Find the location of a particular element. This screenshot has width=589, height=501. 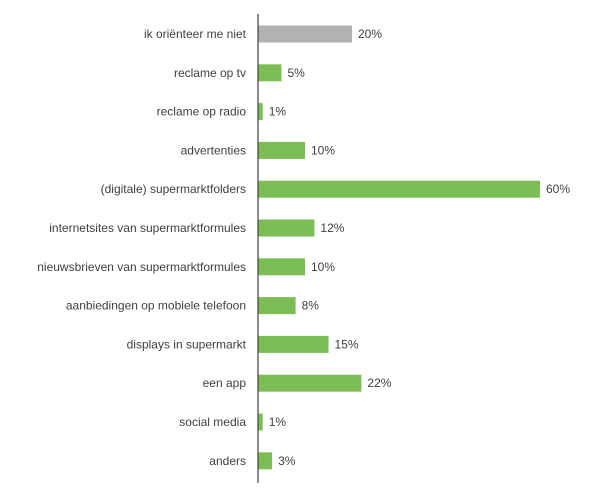

category-label: ik oriënteer me niet is located at coordinates (195, 34).